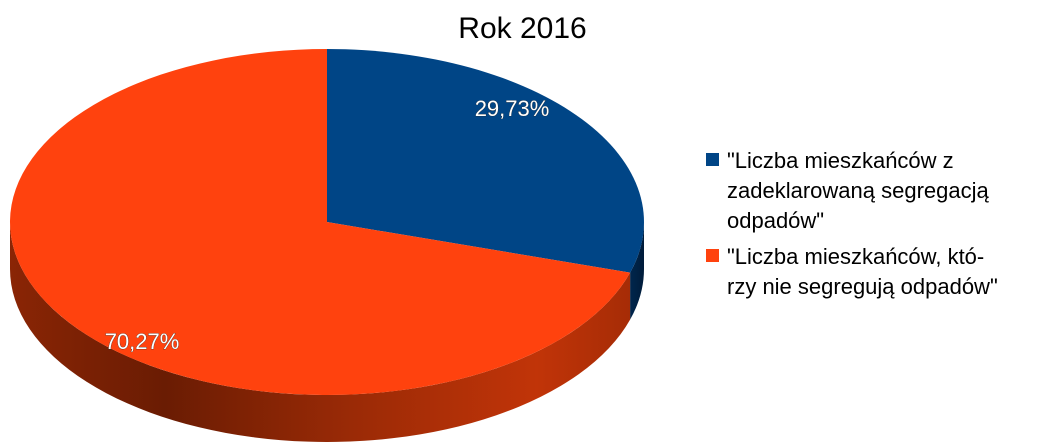 This screenshot has width=1045, height=442. I want to click on legend-label: "Liczba mieszkańców, któ-, so click(856, 256).